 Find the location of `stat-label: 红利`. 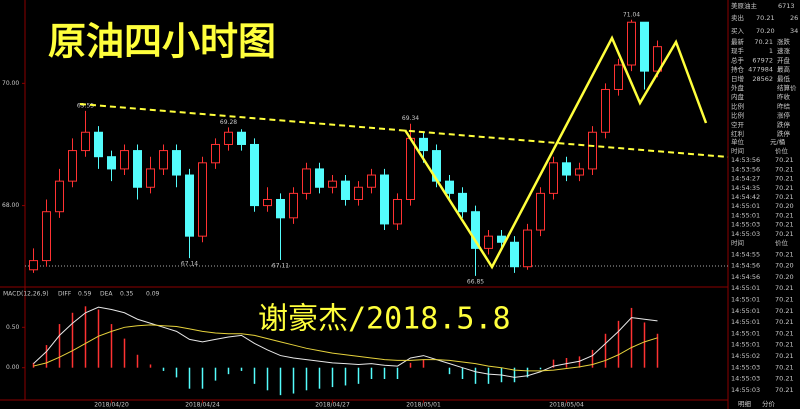

stat-label: 红利 is located at coordinates (737, 133).